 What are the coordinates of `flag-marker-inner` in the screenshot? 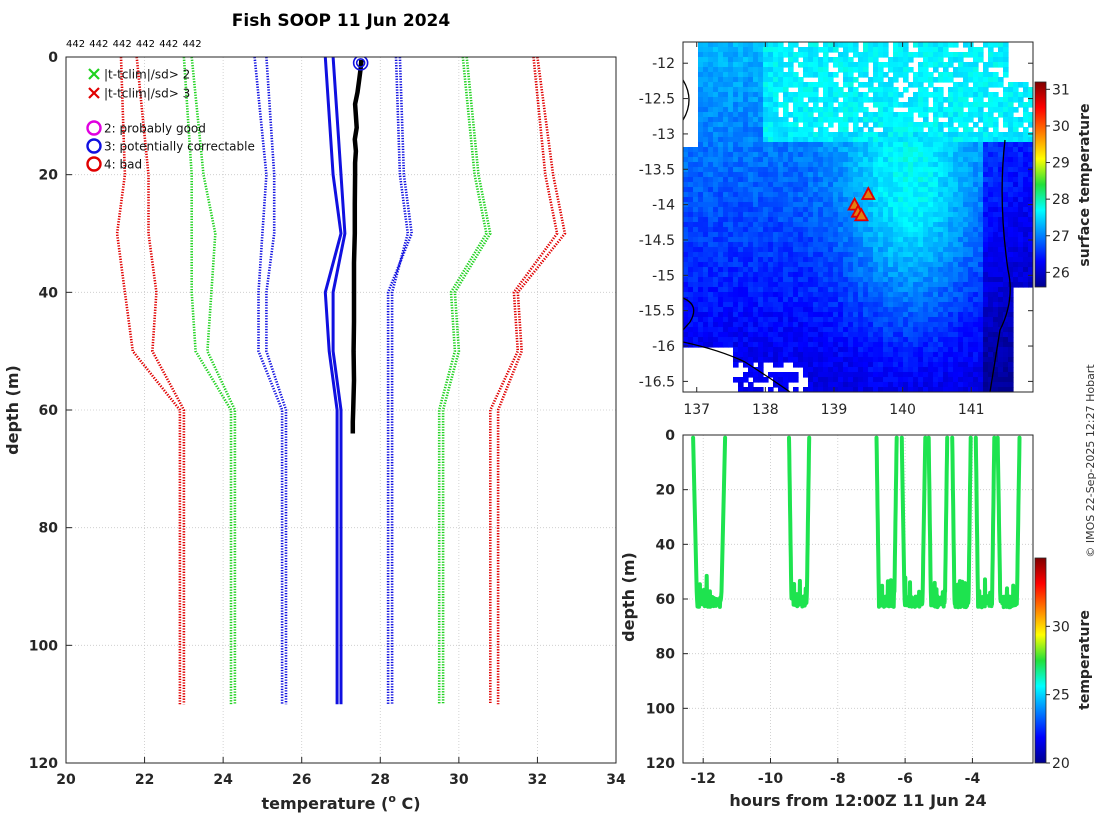 It's located at (360, 63).